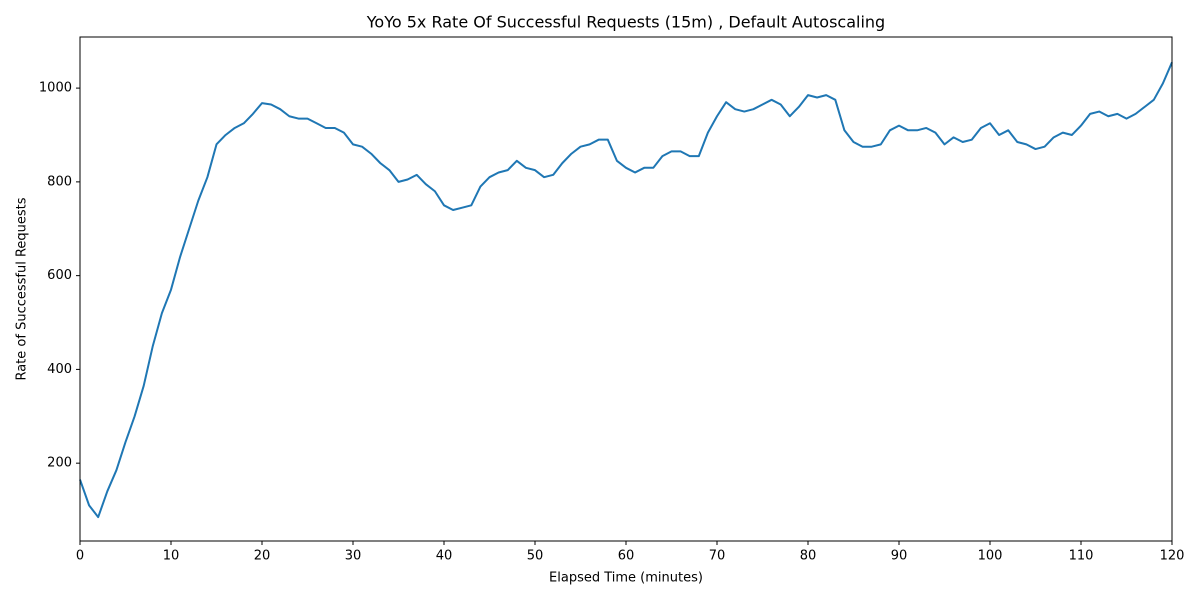 This screenshot has height=604, width=1200. I want to click on x-axis-label: Elapsed Time (minutes), so click(626, 578).